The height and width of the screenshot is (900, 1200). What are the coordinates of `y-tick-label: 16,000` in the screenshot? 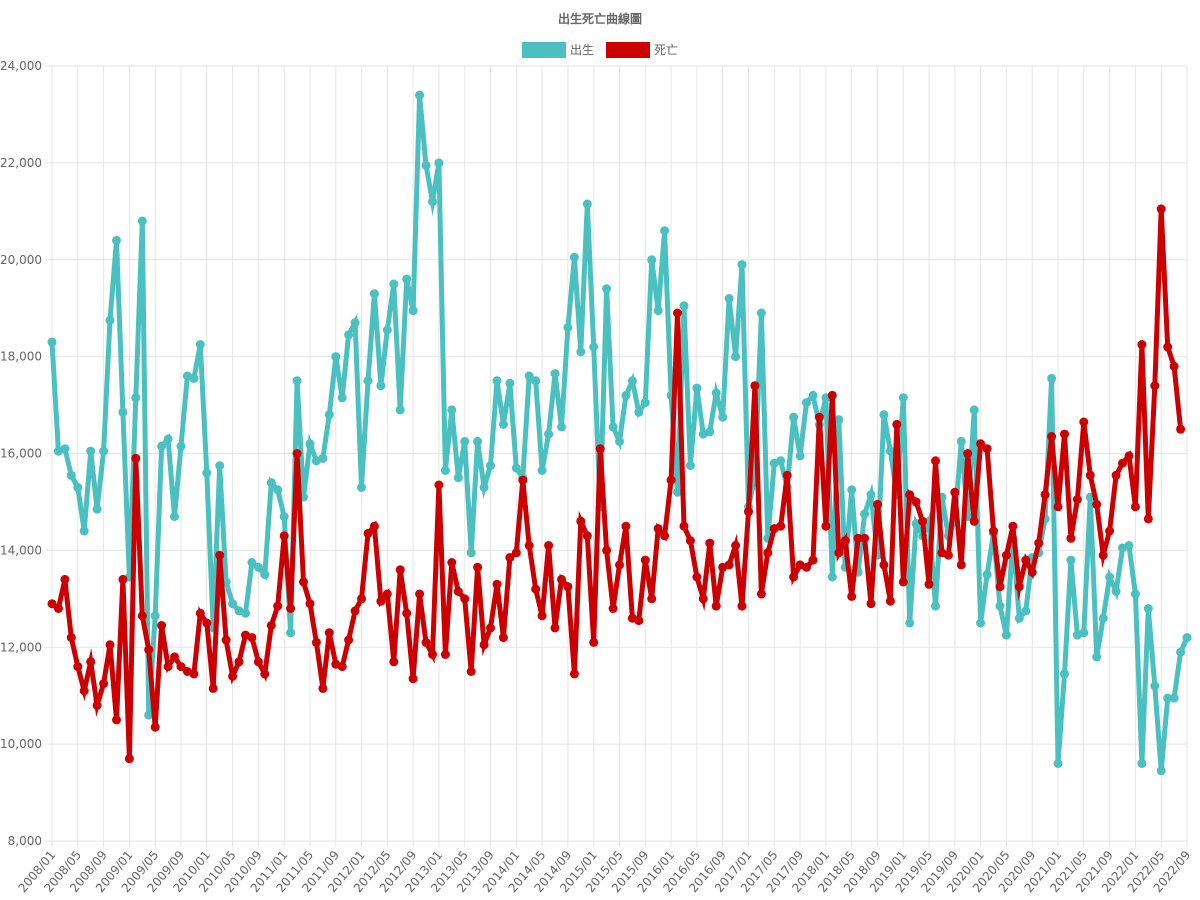 It's located at (21, 454).